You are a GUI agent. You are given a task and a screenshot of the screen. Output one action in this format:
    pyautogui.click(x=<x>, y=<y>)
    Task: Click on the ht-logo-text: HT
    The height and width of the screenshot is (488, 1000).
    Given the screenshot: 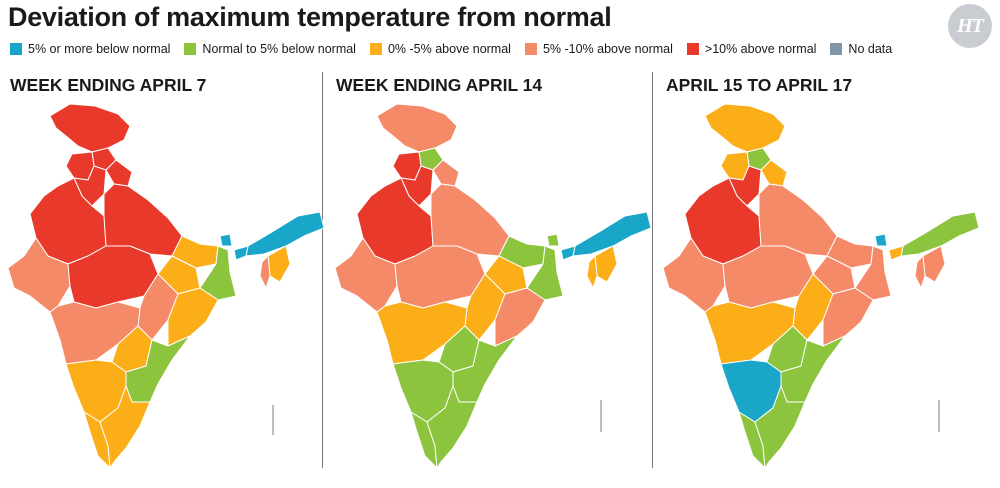 What is the action you would take?
    pyautogui.click(x=970, y=25)
    